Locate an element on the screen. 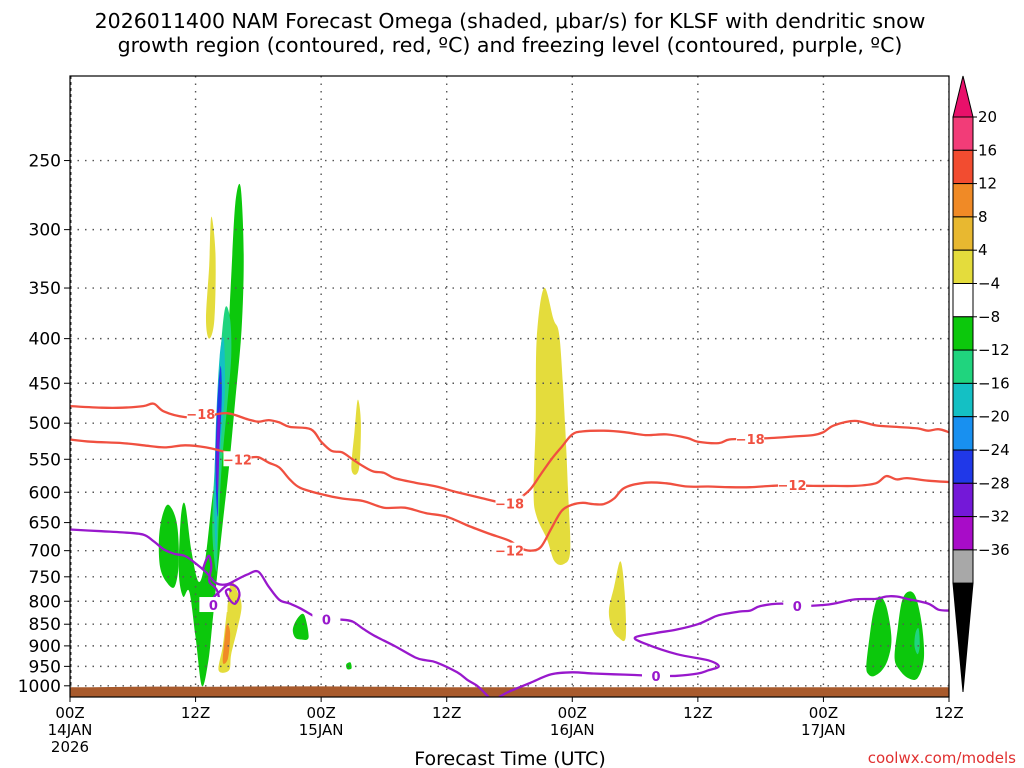  x-tick-label-84: 12Z is located at coordinates (948, 713).